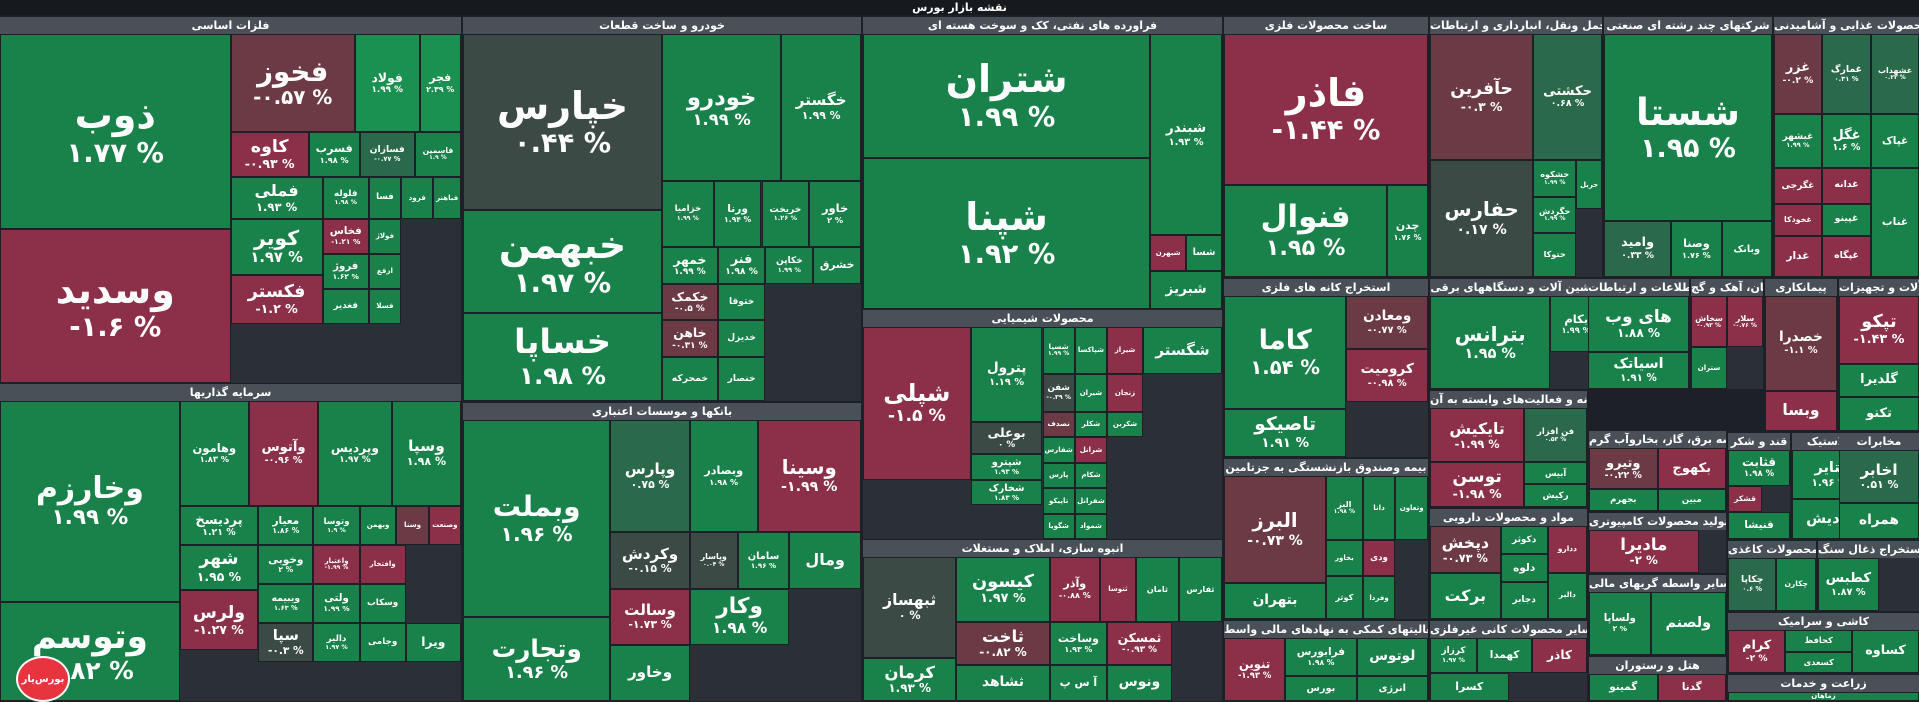 The image size is (1919, 702). I want to click on stock-tile: فکستر -۱.۲ %, so click(276, 299).